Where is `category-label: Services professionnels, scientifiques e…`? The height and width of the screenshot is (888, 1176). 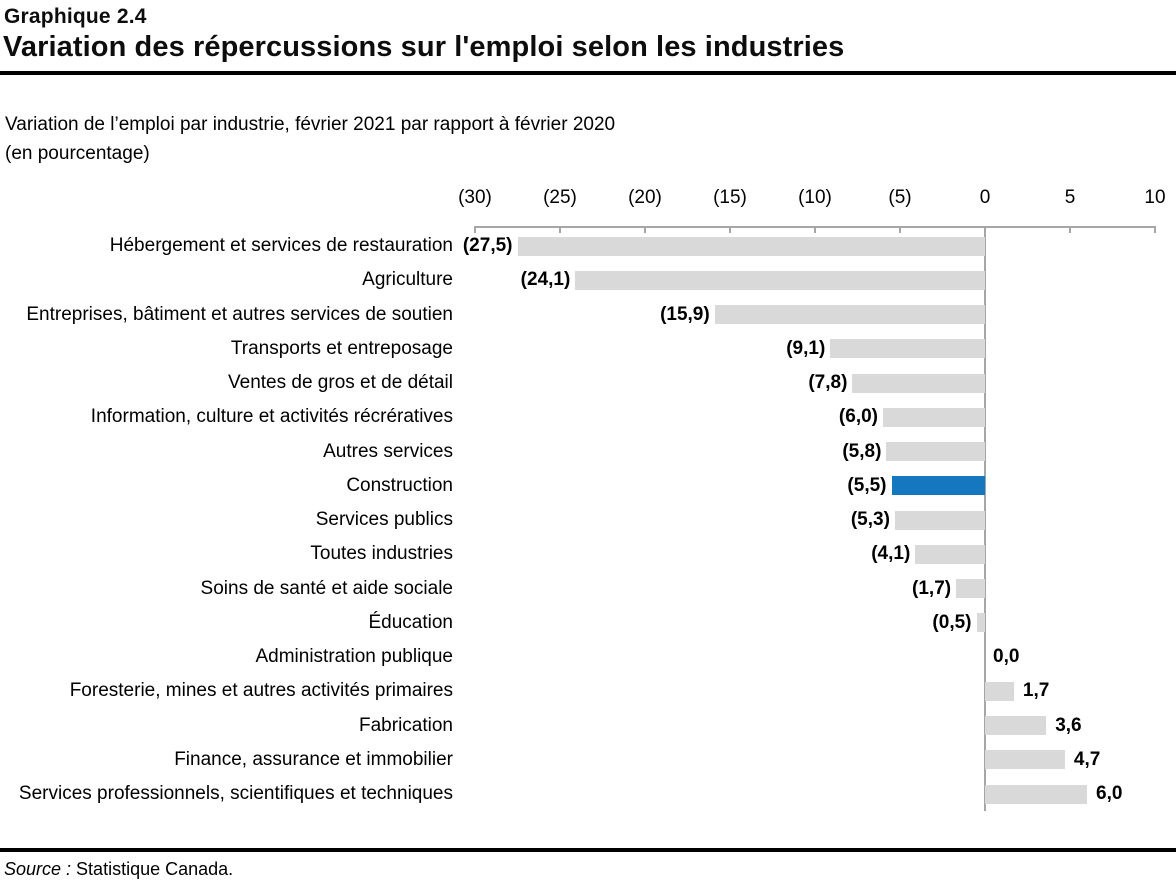 category-label: Services professionnels, scientifiques e… is located at coordinates (235, 793).